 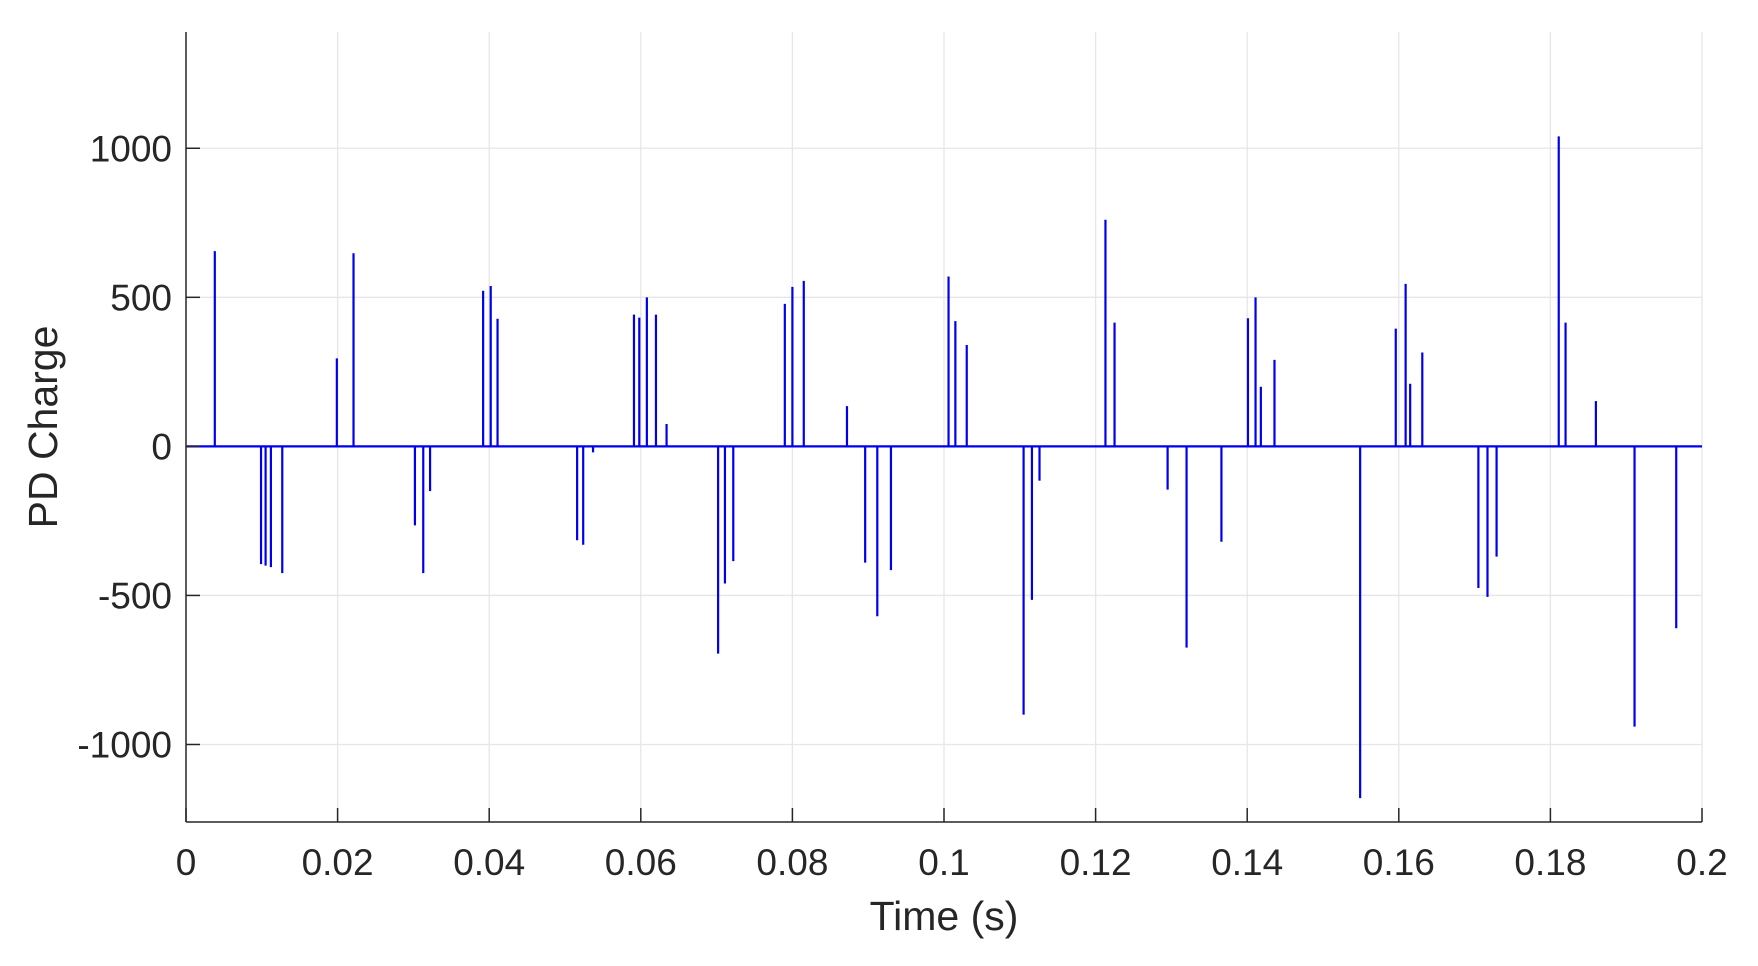 What do you see at coordinates (1701, 862) in the screenshot?
I see `x-tick-label: 0.2` at bounding box center [1701, 862].